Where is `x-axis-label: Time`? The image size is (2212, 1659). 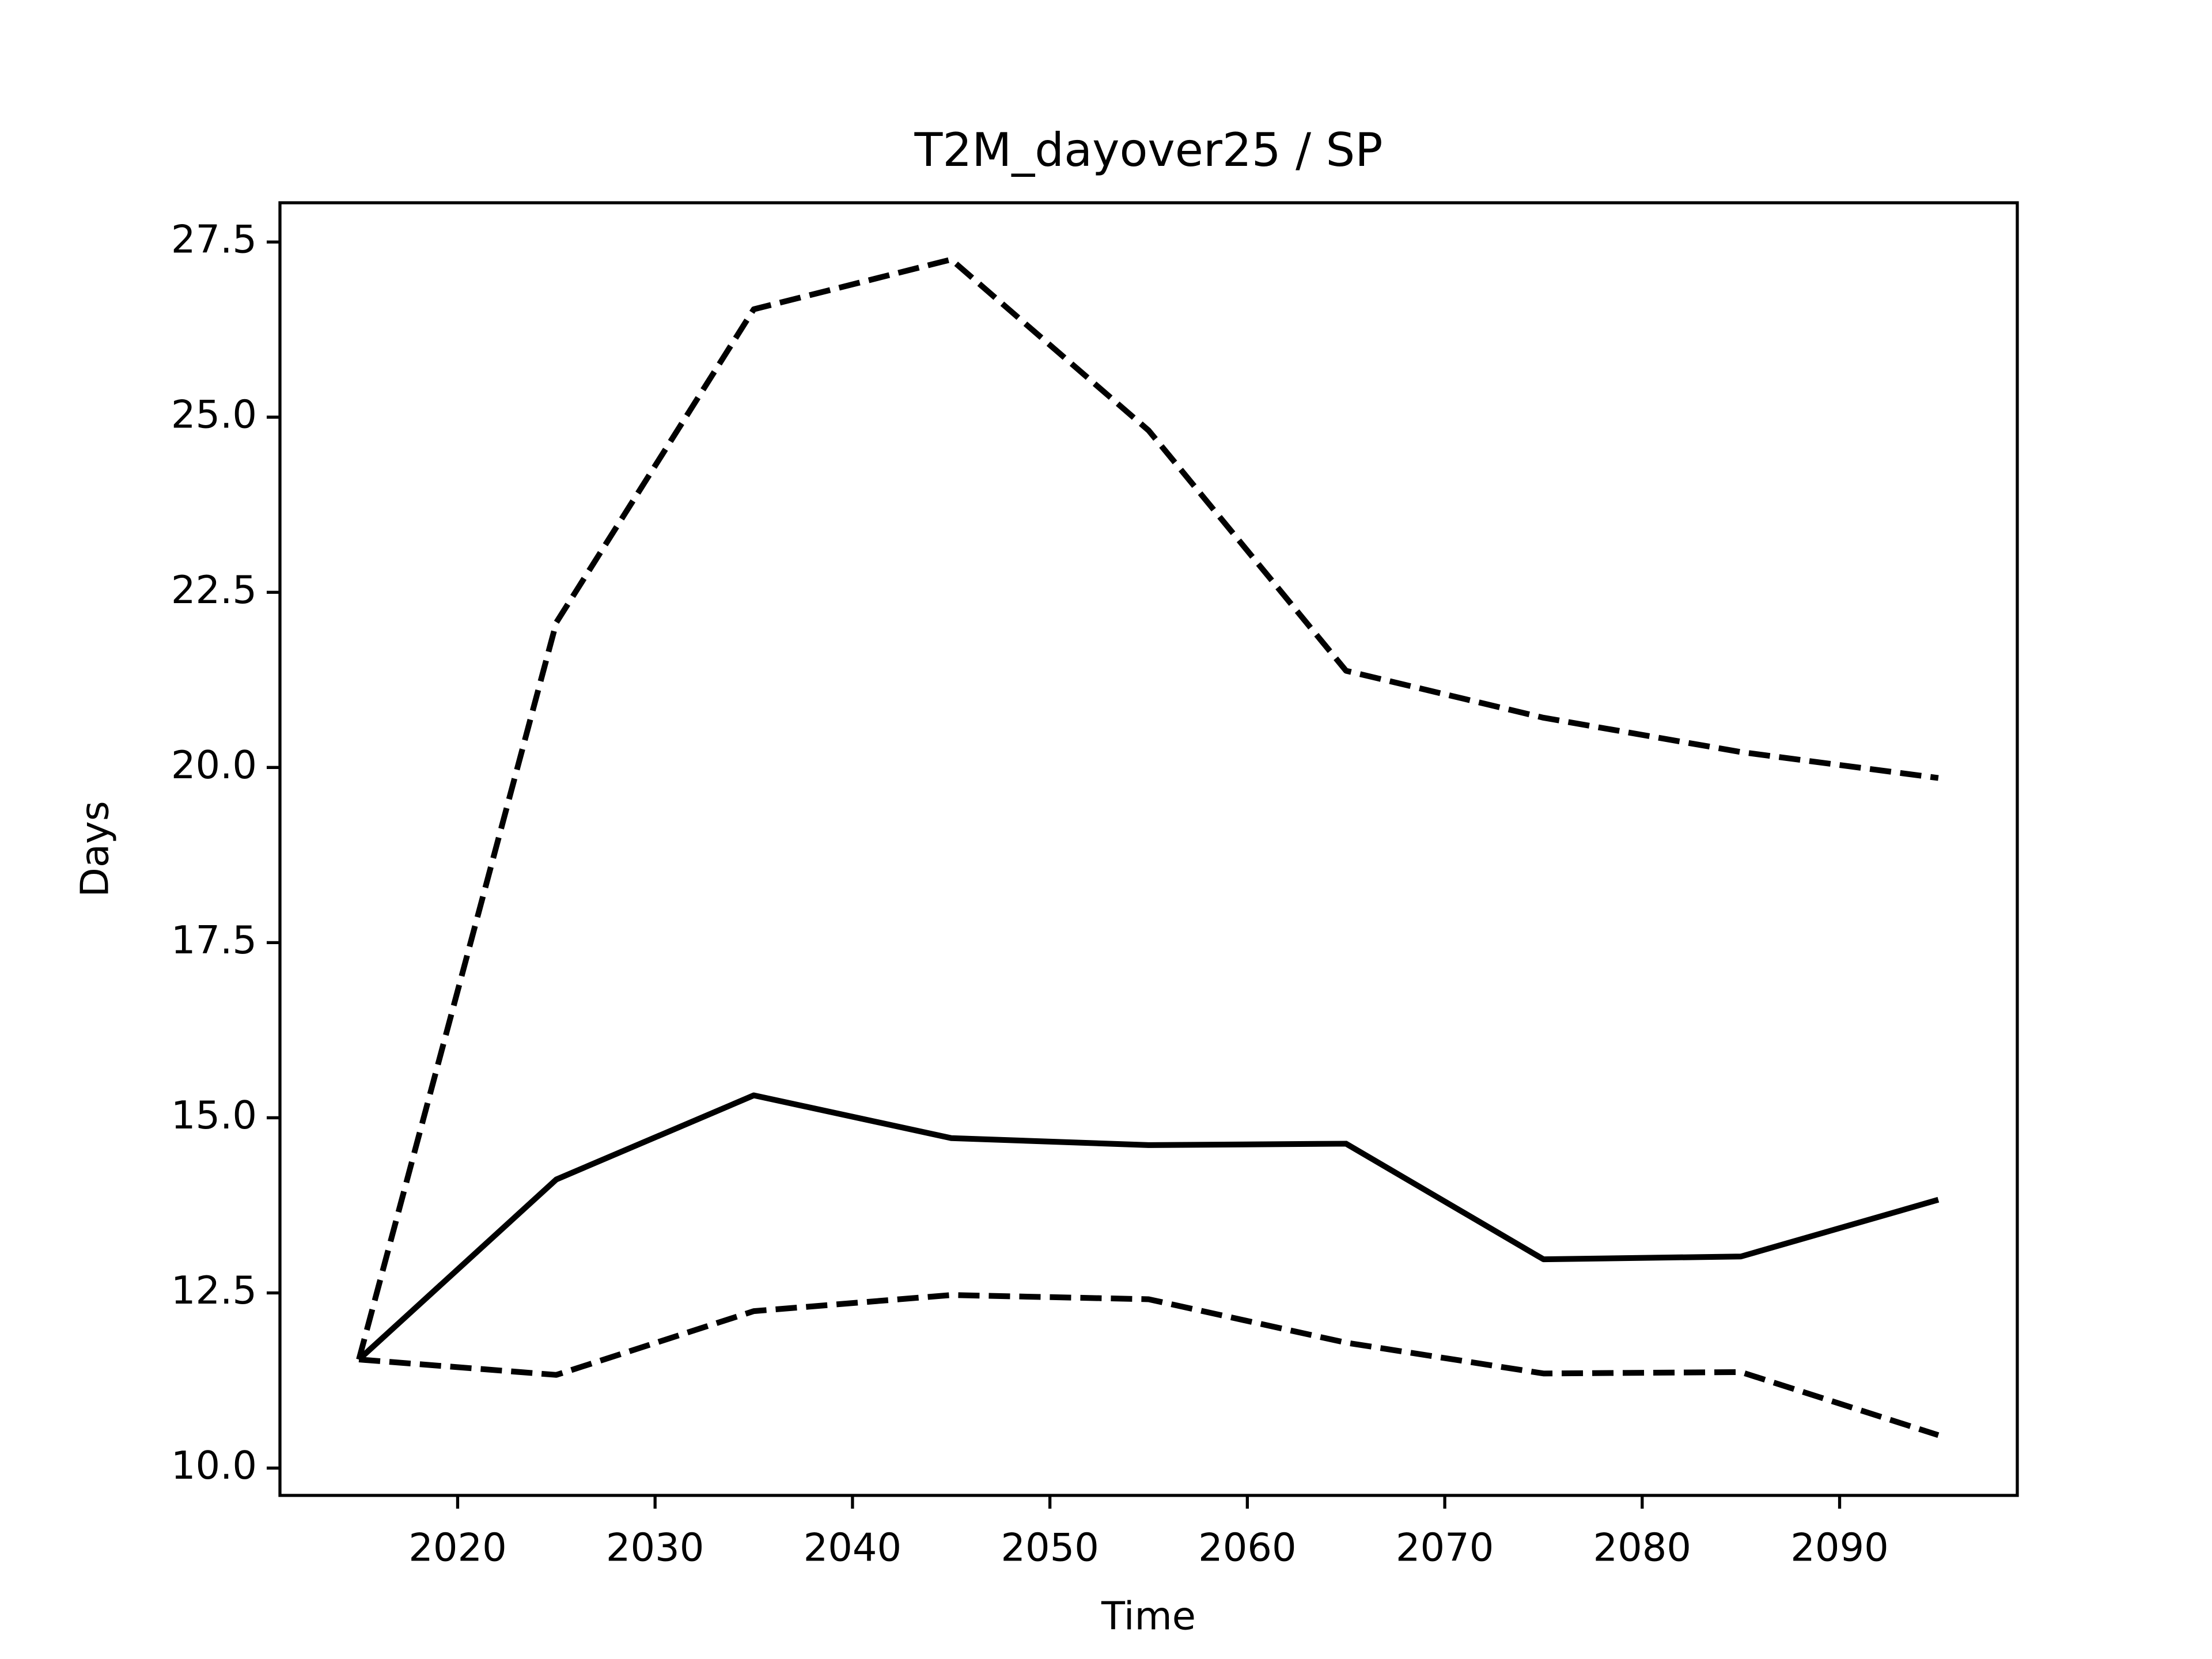 x-axis-label: Time is located at coordinates (1148, 1616).